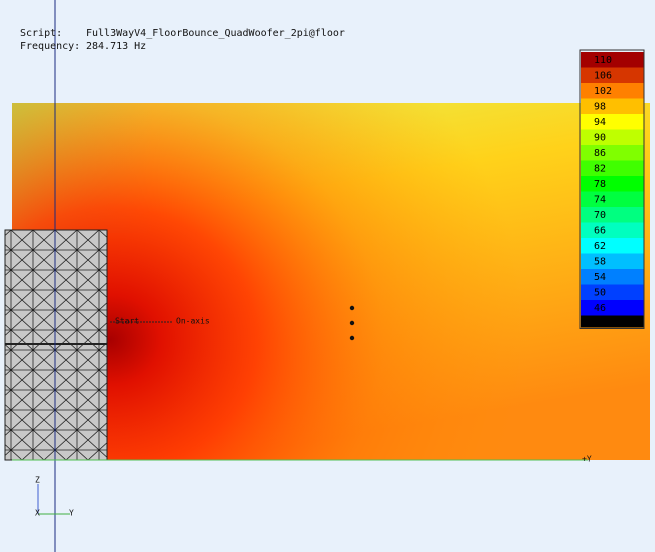 This screenshot has height=552, width=655. I want to click on colorbar-label: 54, so click(600, 277).